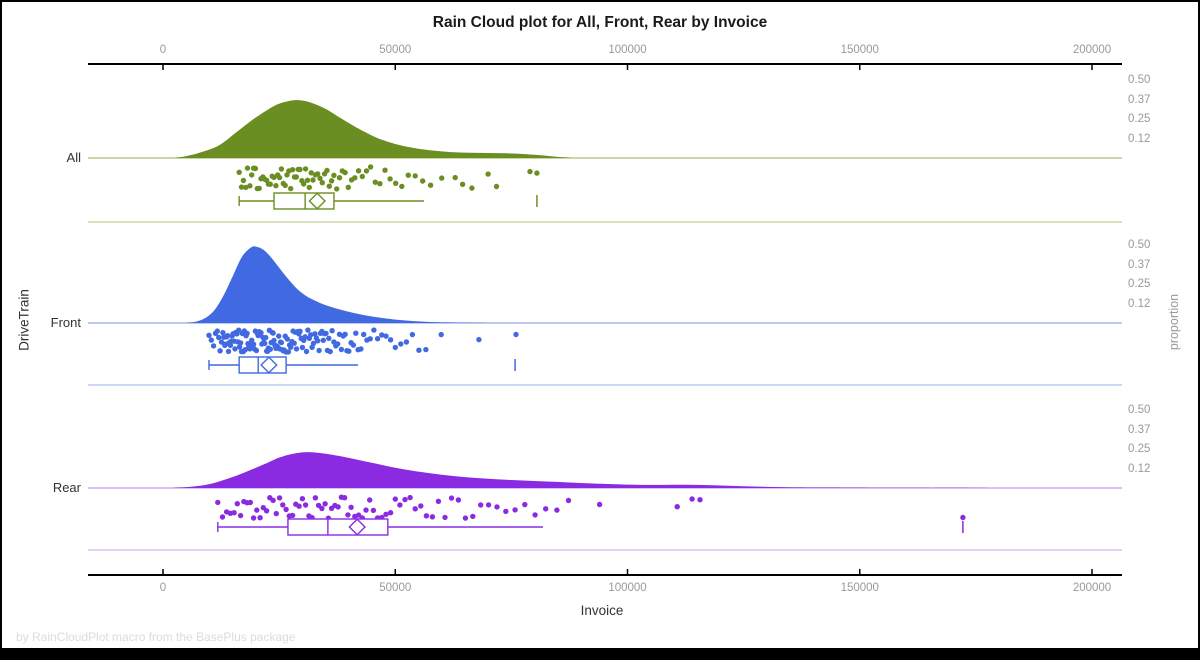  I want to click on x-top-tick-label: 150000, so click(859, 50).